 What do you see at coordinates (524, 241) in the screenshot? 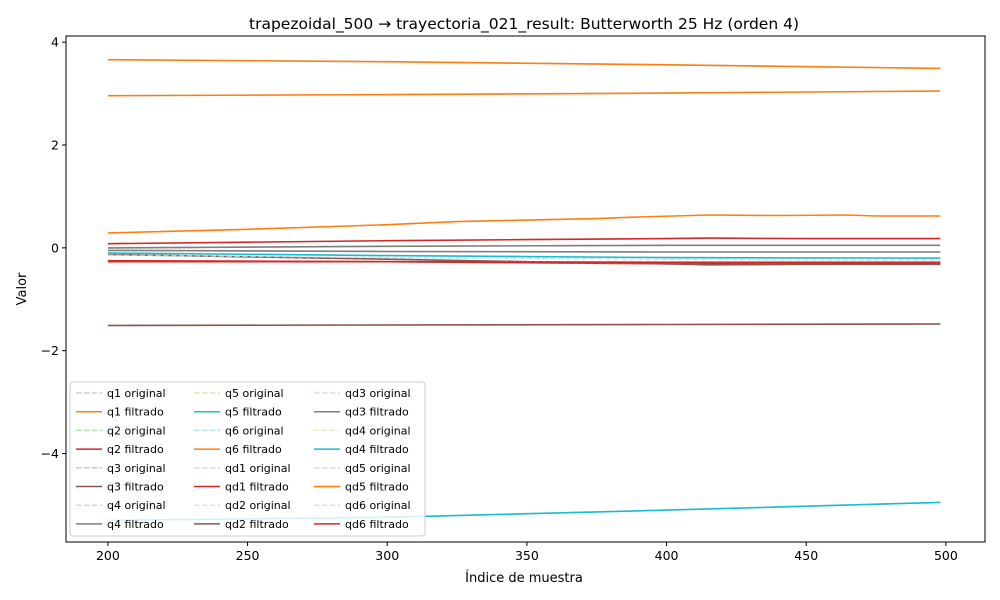
I see `series-line-qd1-filtrado` at bounding box center [524, 241].